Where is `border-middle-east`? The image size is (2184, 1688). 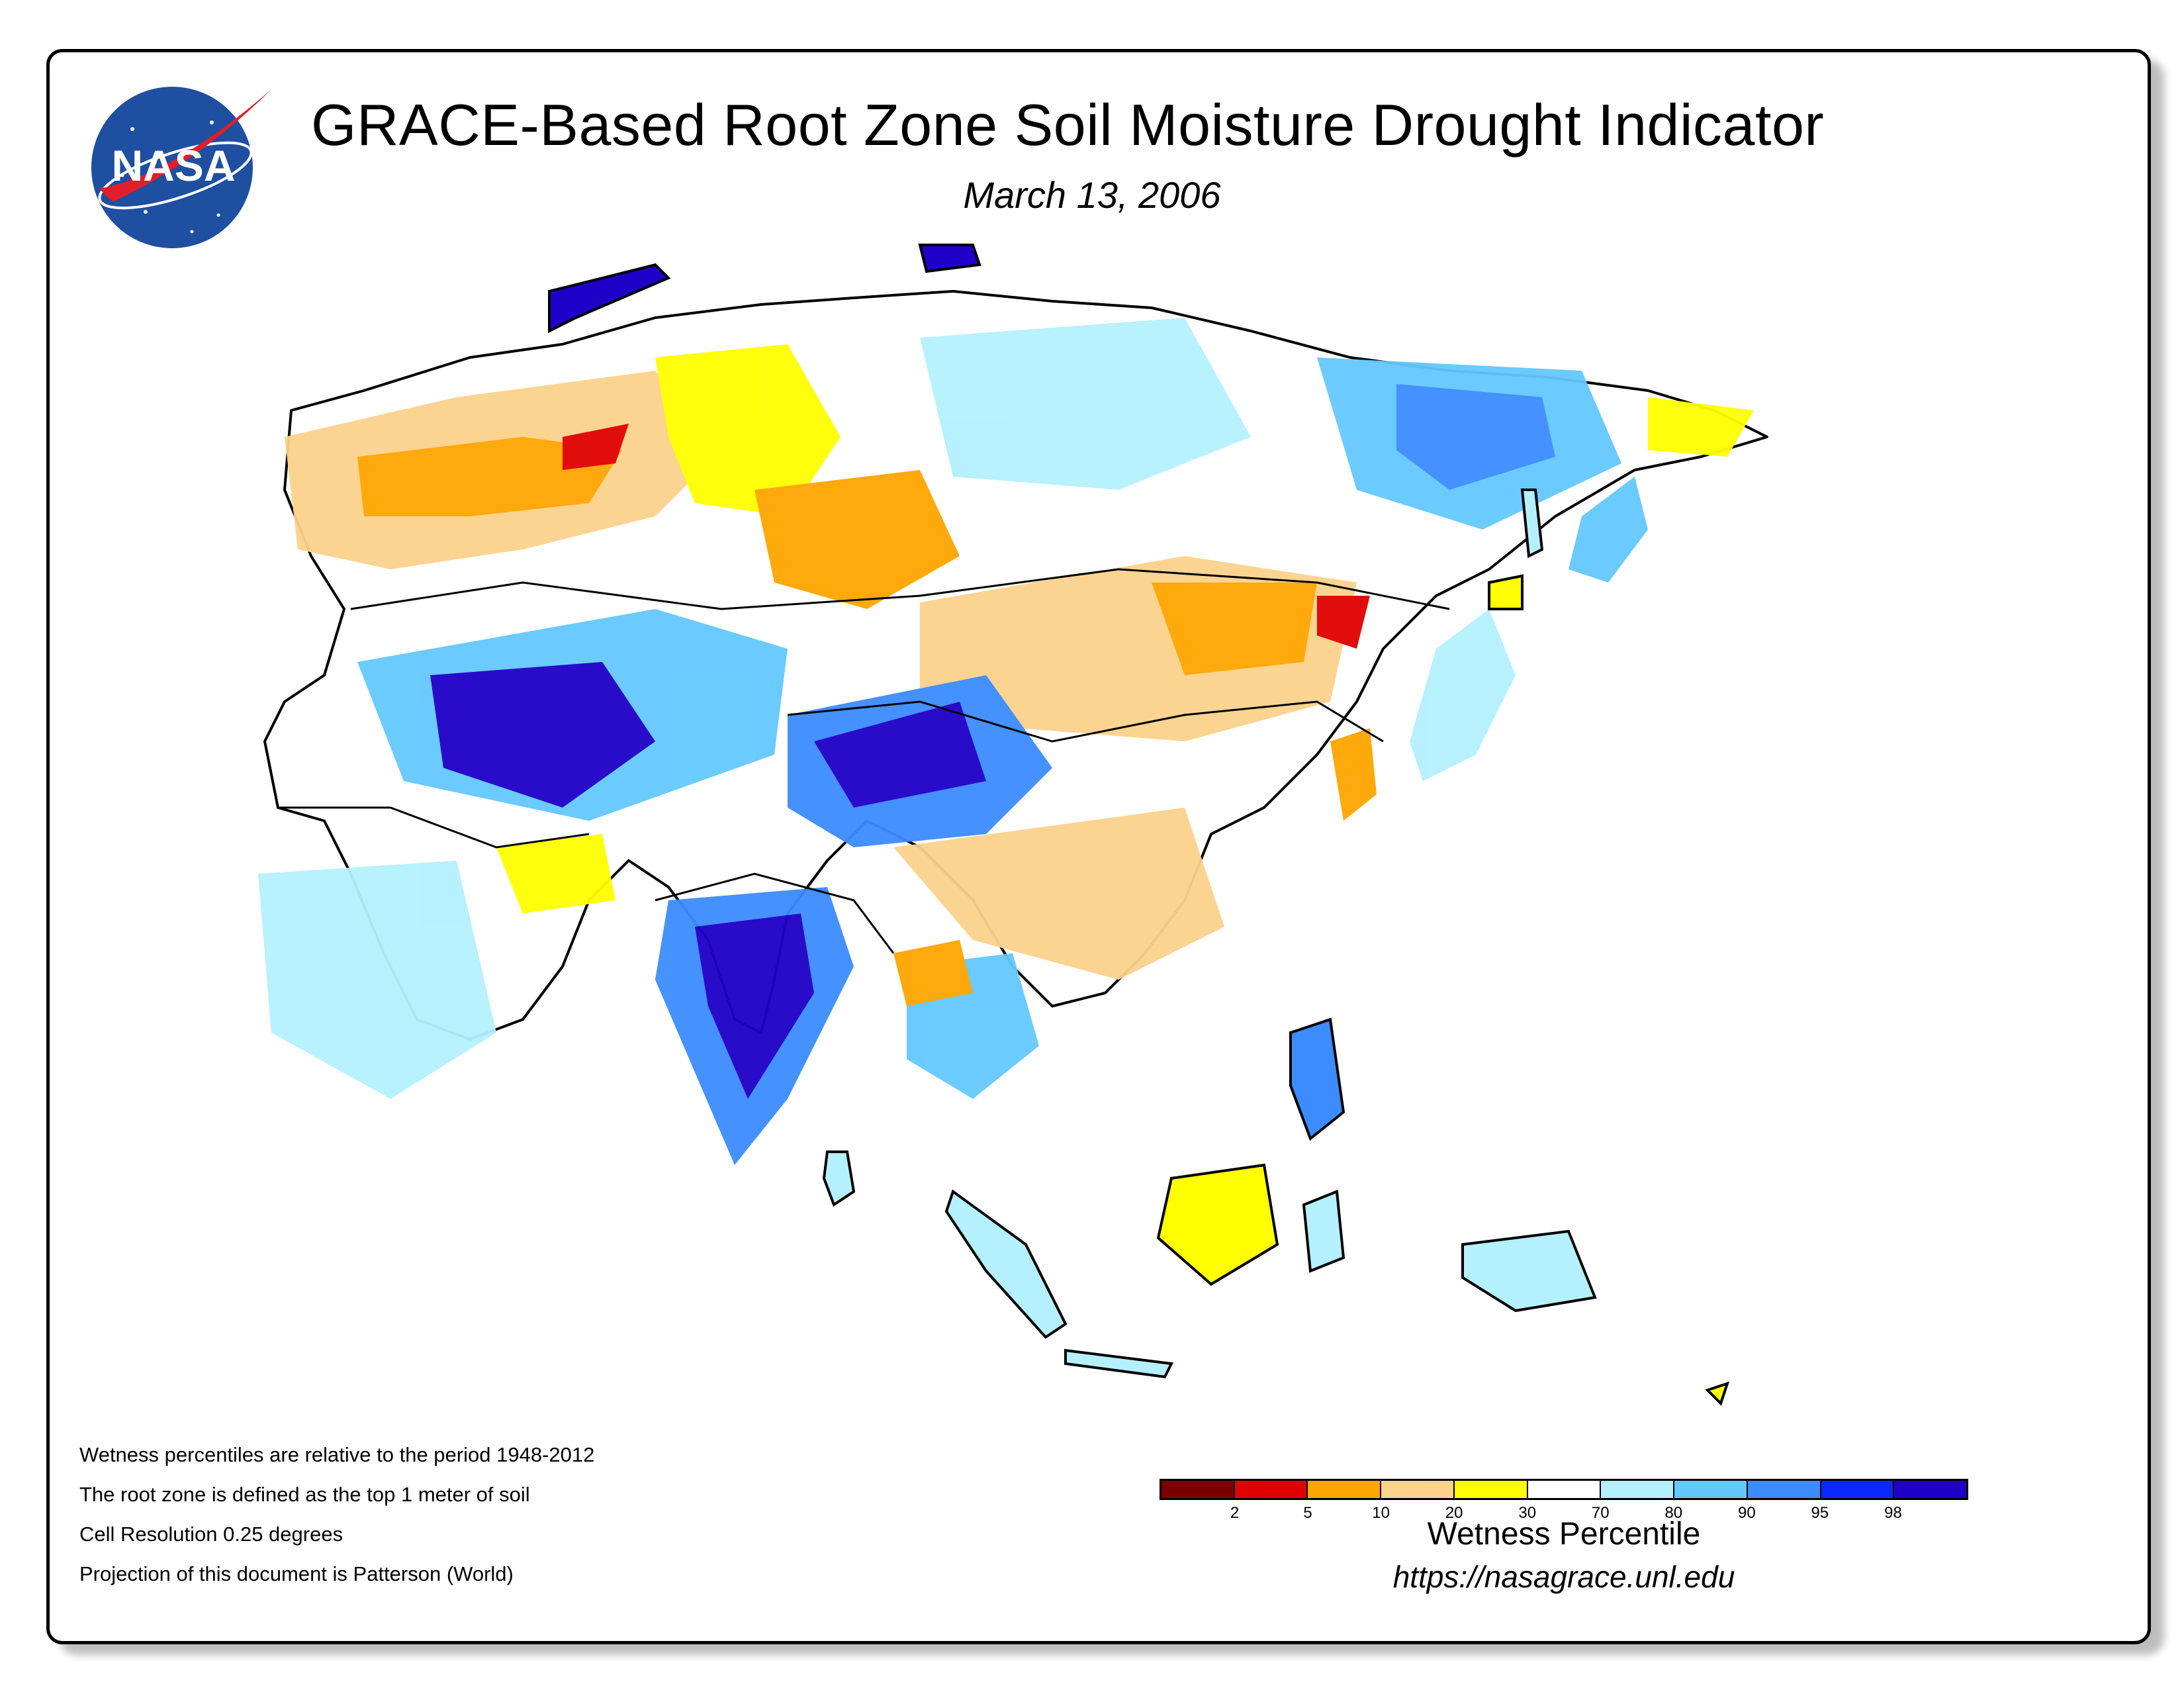
border-middle-east is located at coordinates (434, 827).